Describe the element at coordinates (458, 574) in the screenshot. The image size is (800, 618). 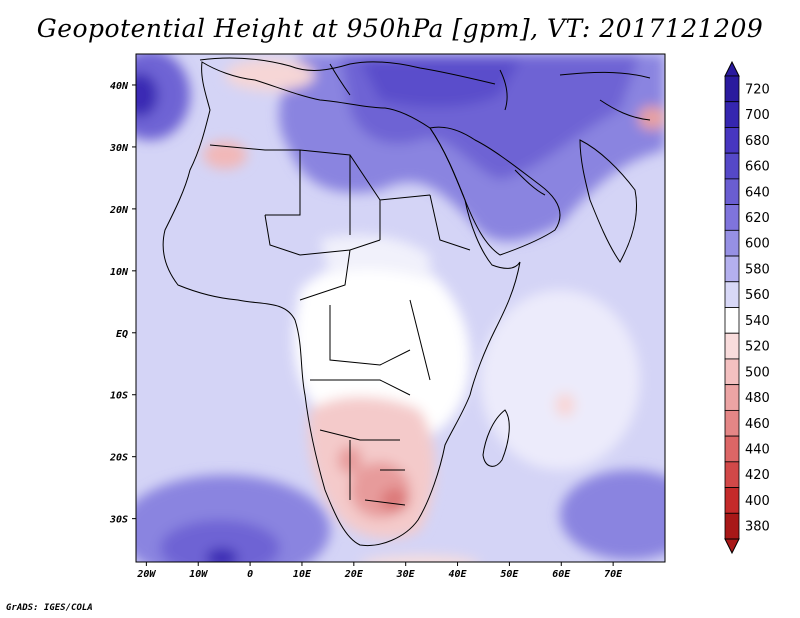
I see `lon-label: 40E` at that location.